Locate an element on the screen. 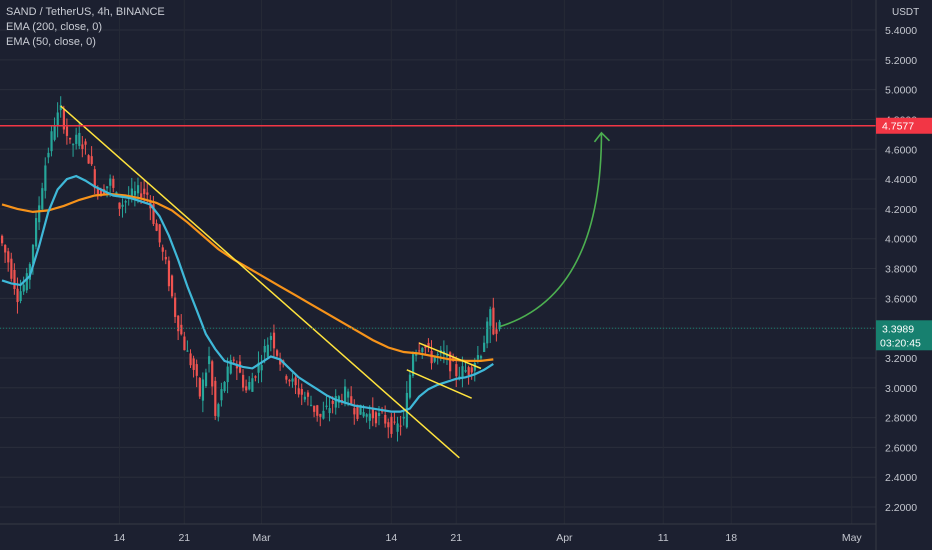 Image resolution: width=932 pixels, height=550 pixels. projection-arrow-head is located at coordinates (602, 137).